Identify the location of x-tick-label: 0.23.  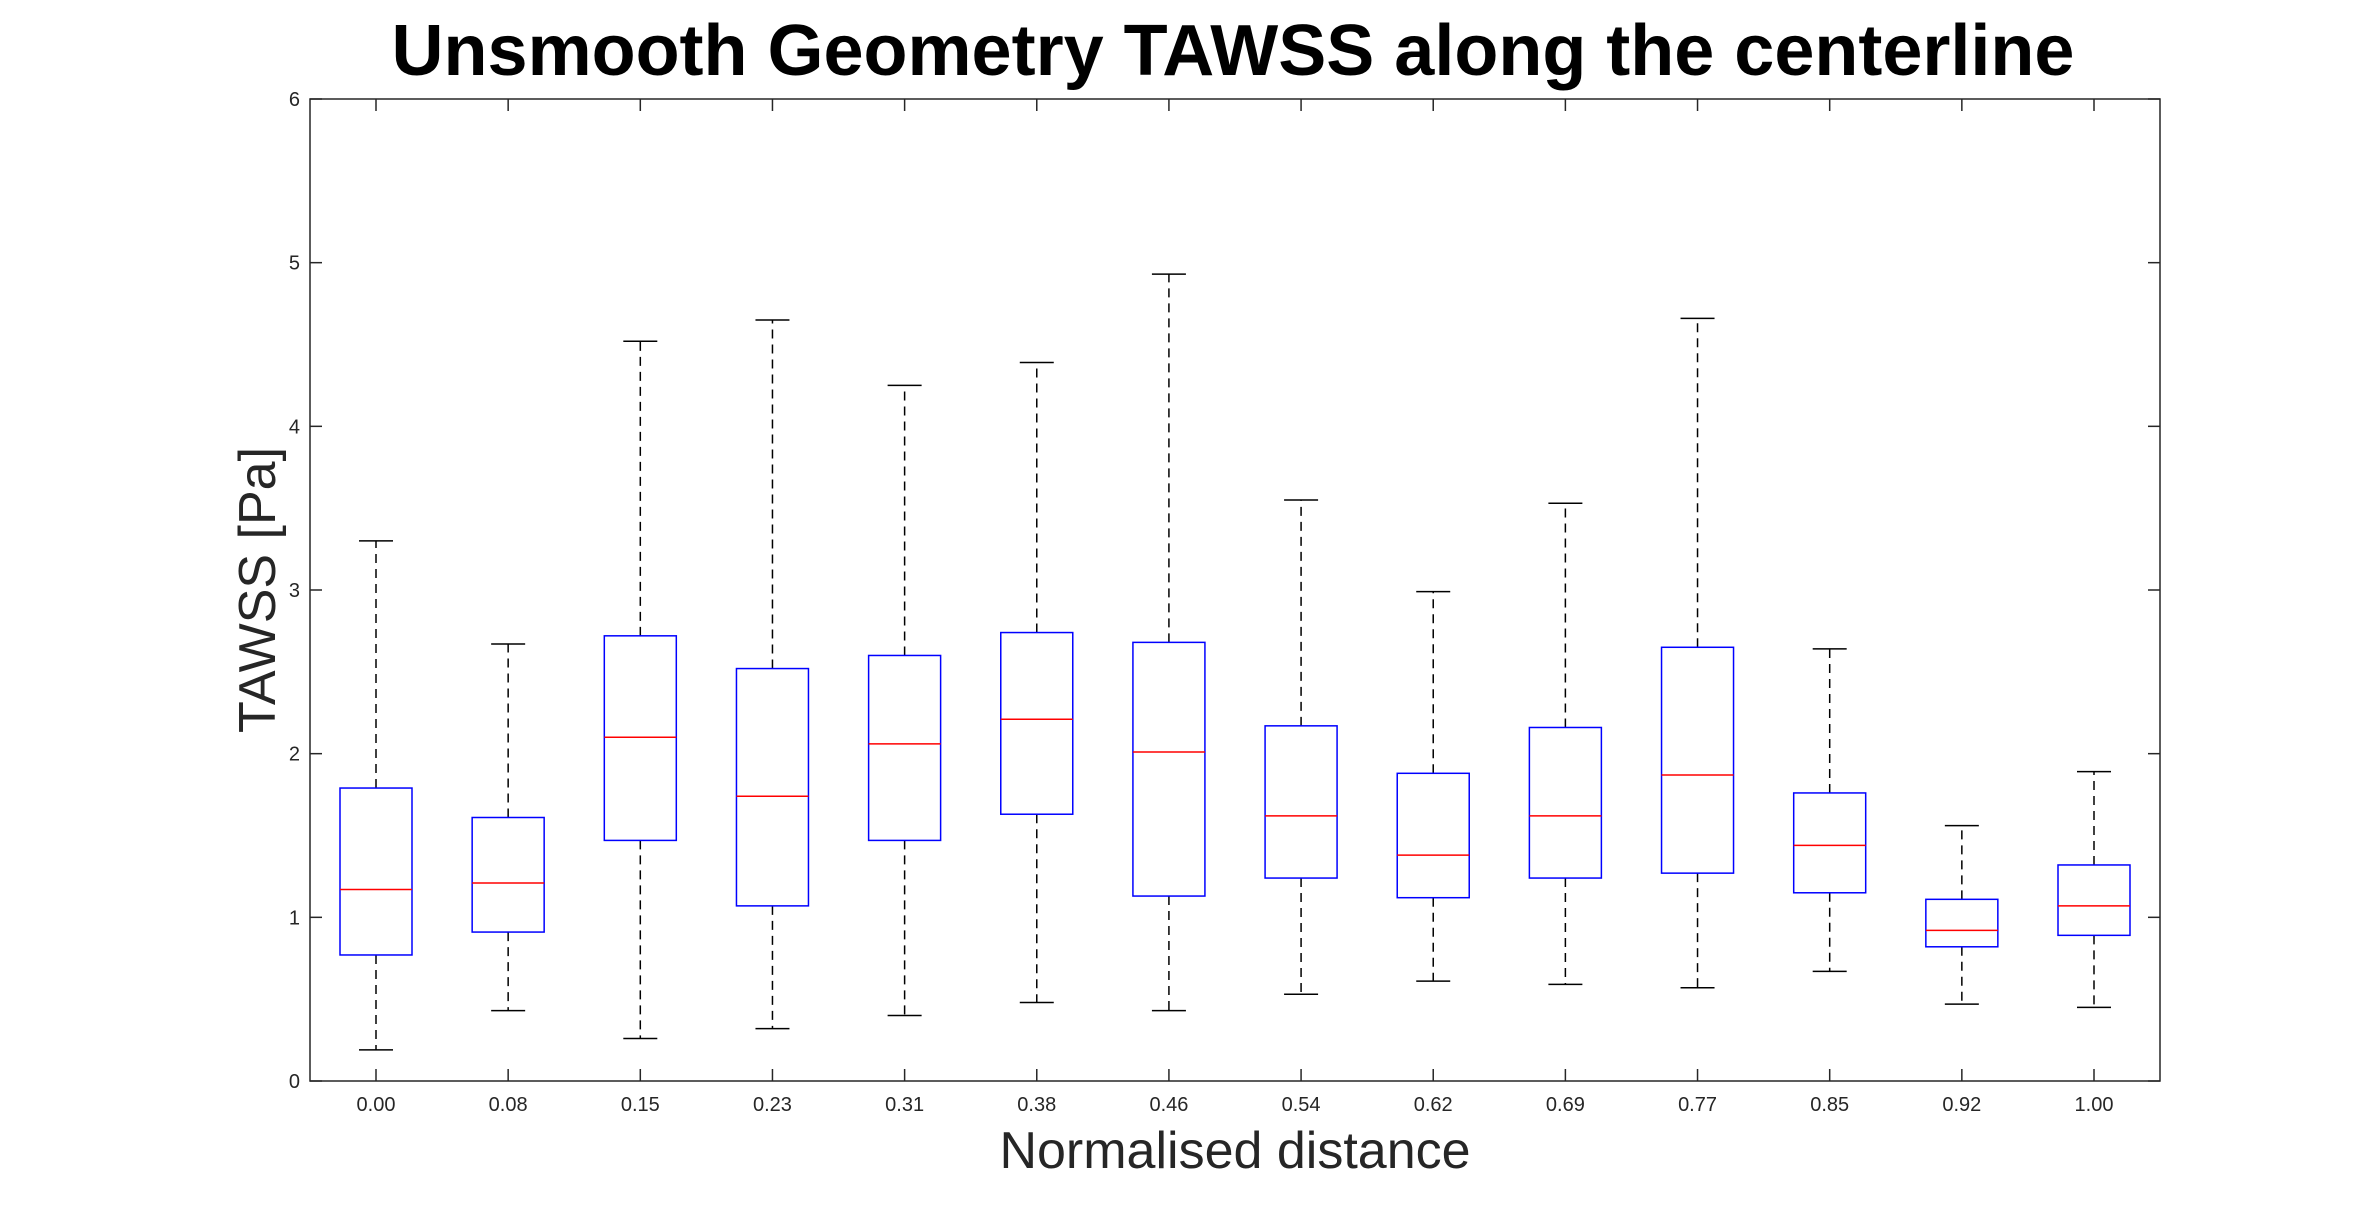
(772, 1105).